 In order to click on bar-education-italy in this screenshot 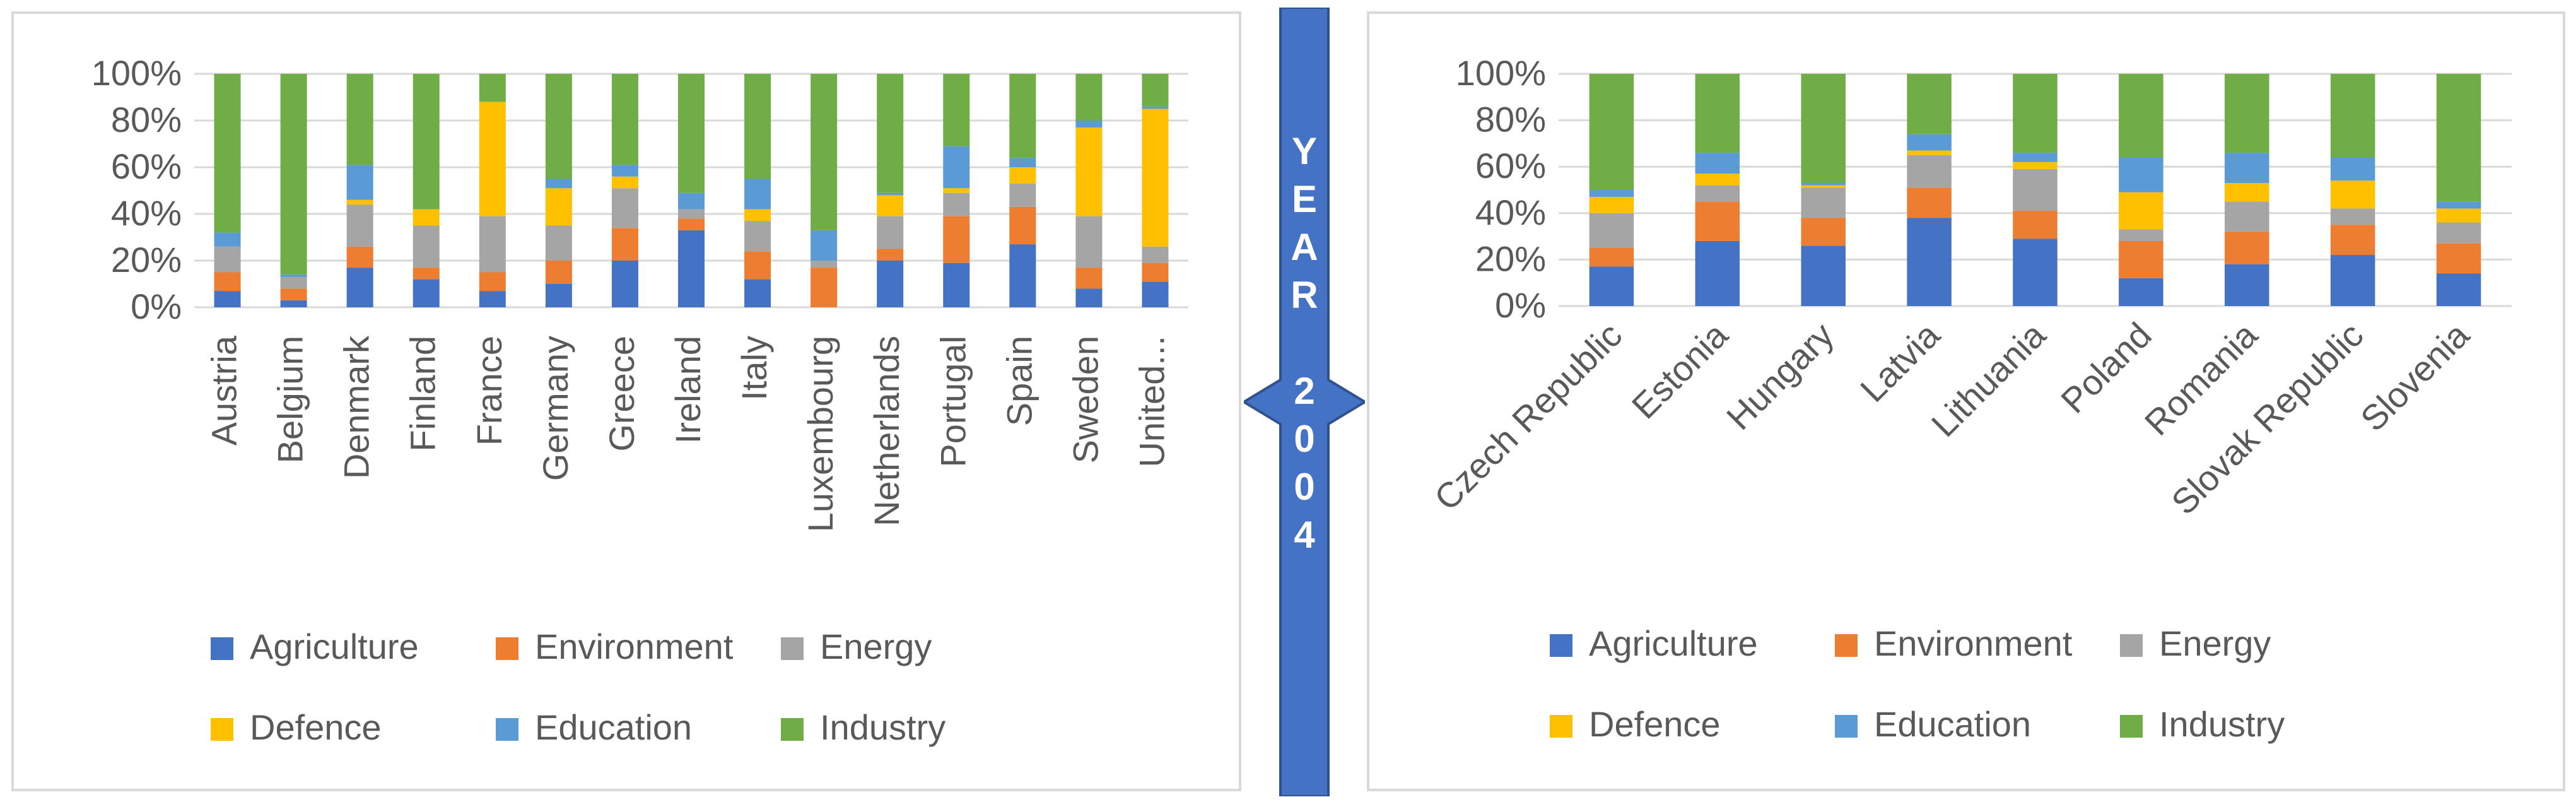, I will do `click(757, 194)`.